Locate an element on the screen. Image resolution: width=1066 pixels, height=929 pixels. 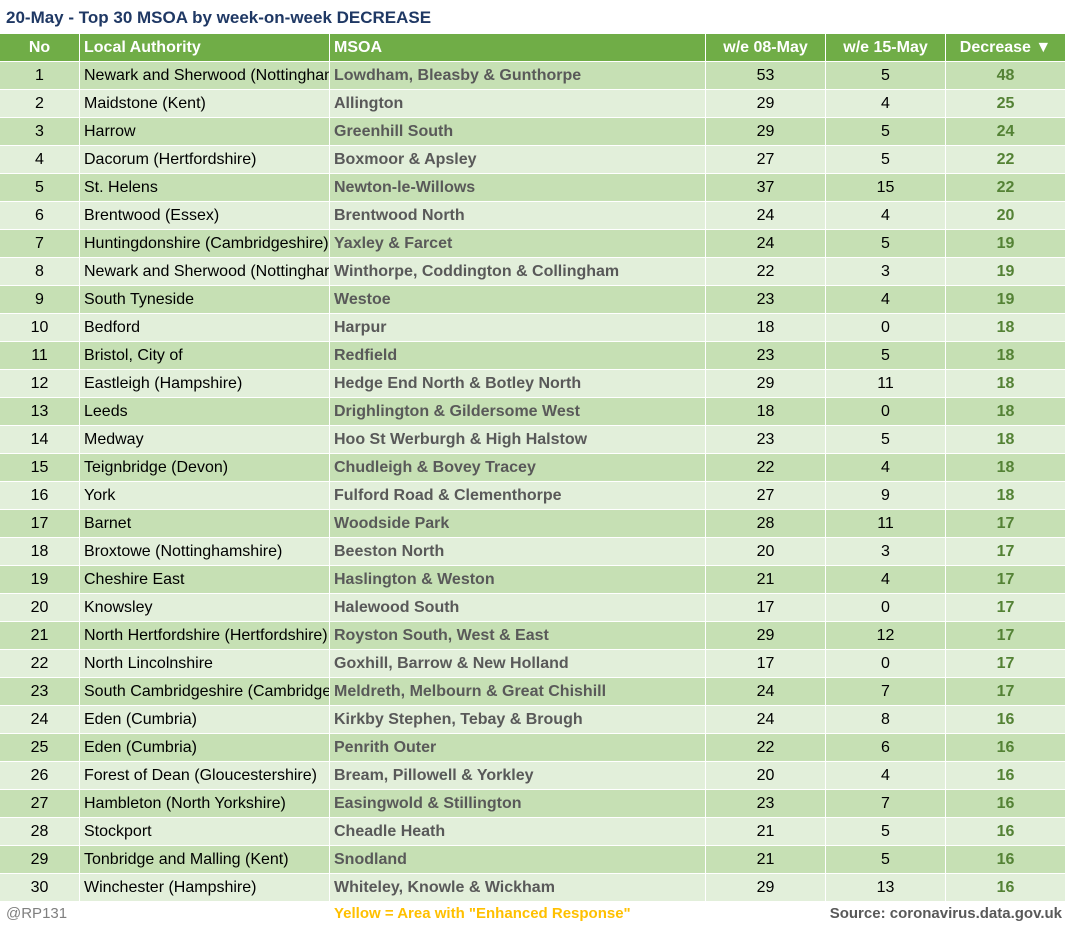
table-cell: South Cambridgeshire (Cambridgeshire) is located at coordinates (205, 692).